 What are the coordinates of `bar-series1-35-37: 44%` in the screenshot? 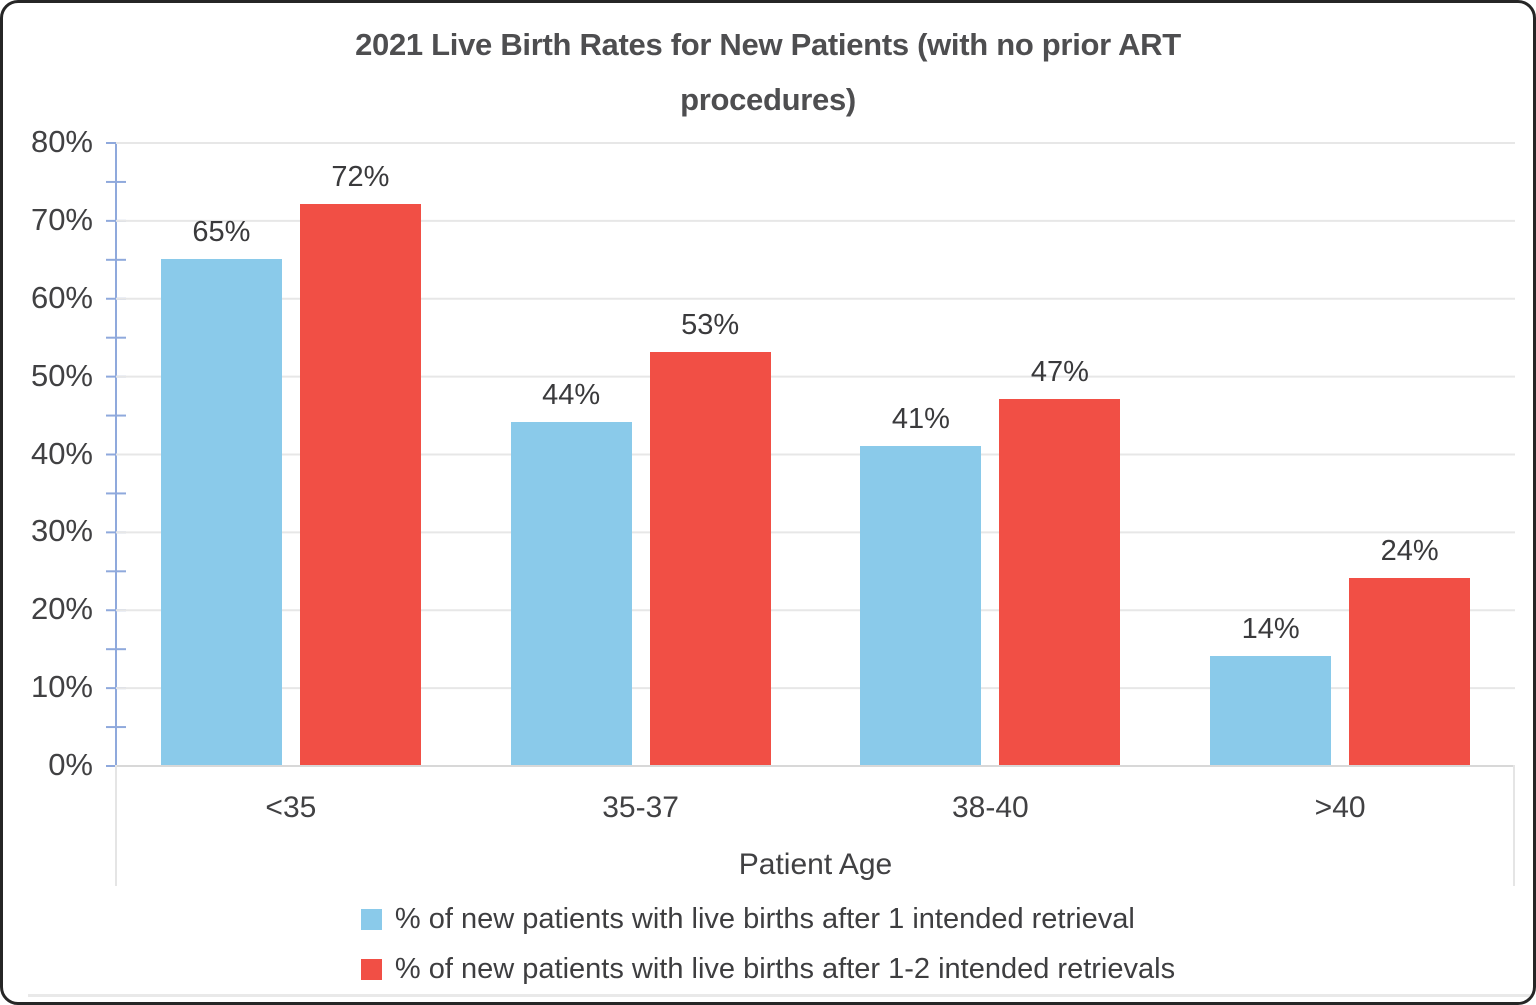 It's located at (571, 572).